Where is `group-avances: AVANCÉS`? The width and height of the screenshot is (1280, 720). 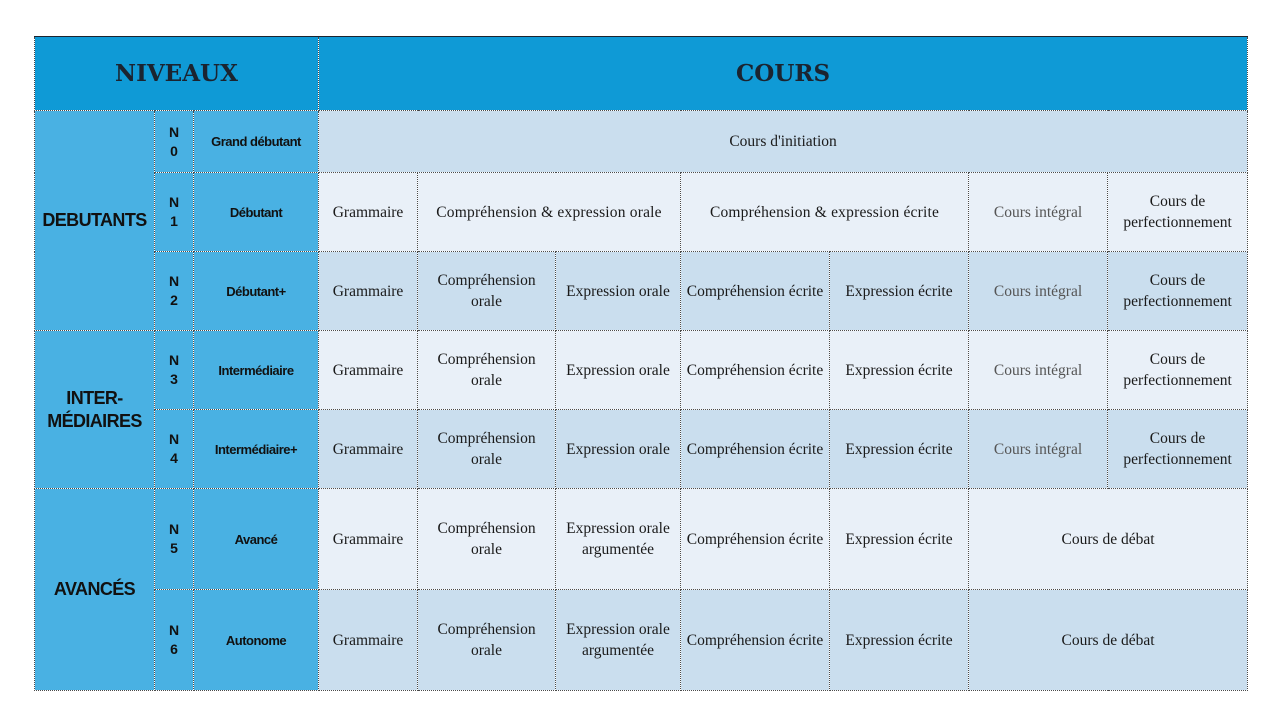 group-avances: AVANCÉS is located at coordinates (94, 589).